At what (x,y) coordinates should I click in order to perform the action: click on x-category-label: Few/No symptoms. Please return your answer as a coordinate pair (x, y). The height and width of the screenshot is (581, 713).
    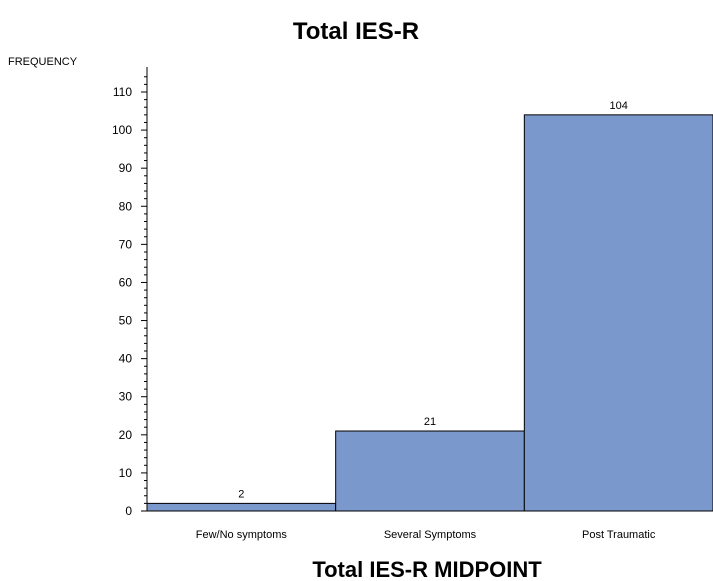
    Looking at the image, I should click on (242, 535).